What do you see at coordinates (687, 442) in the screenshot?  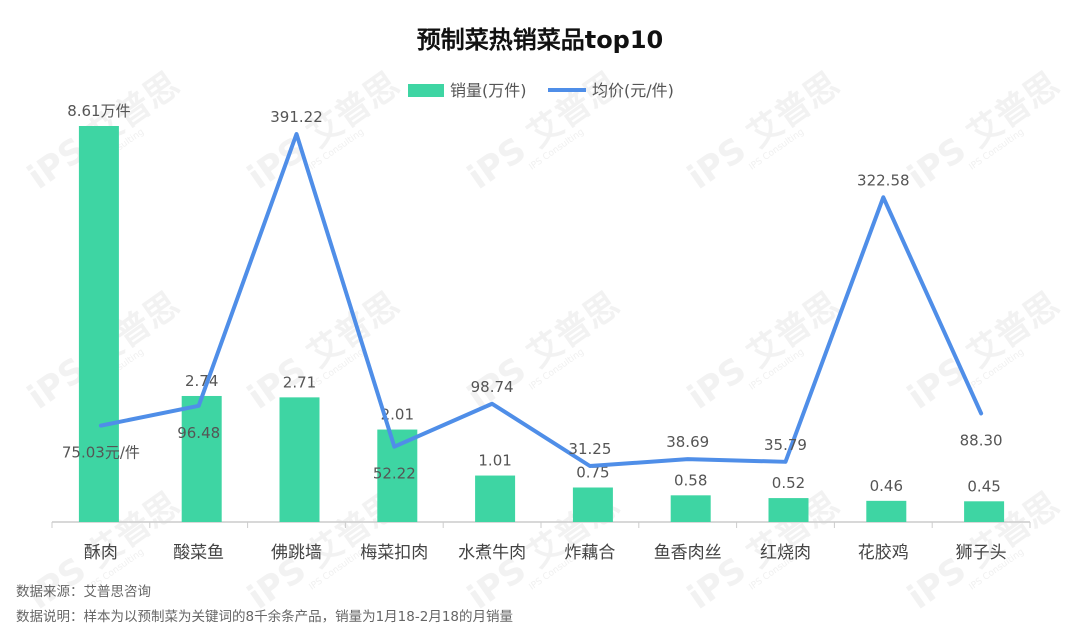 I see `line-value-label: 38.69` at bounding box center [687, 442].